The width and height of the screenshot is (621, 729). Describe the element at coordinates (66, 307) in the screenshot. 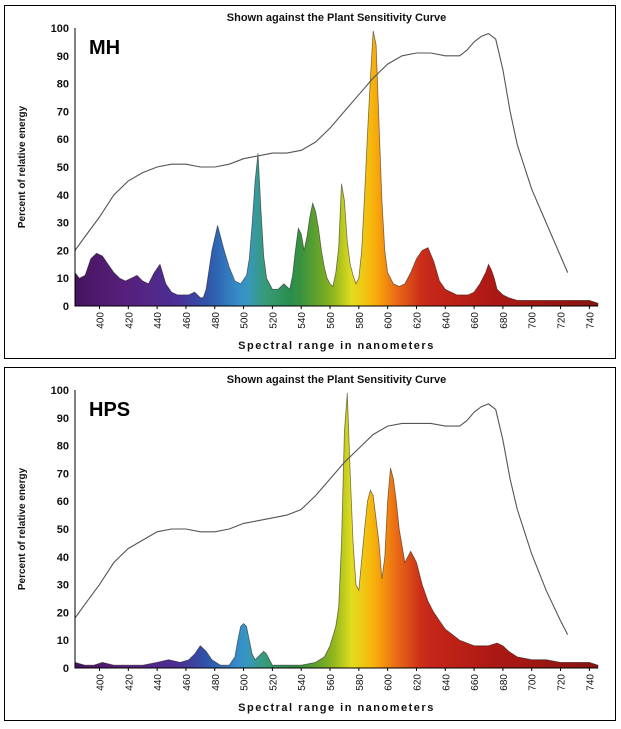

I see `mh-y-tick-label: 0` at that location.